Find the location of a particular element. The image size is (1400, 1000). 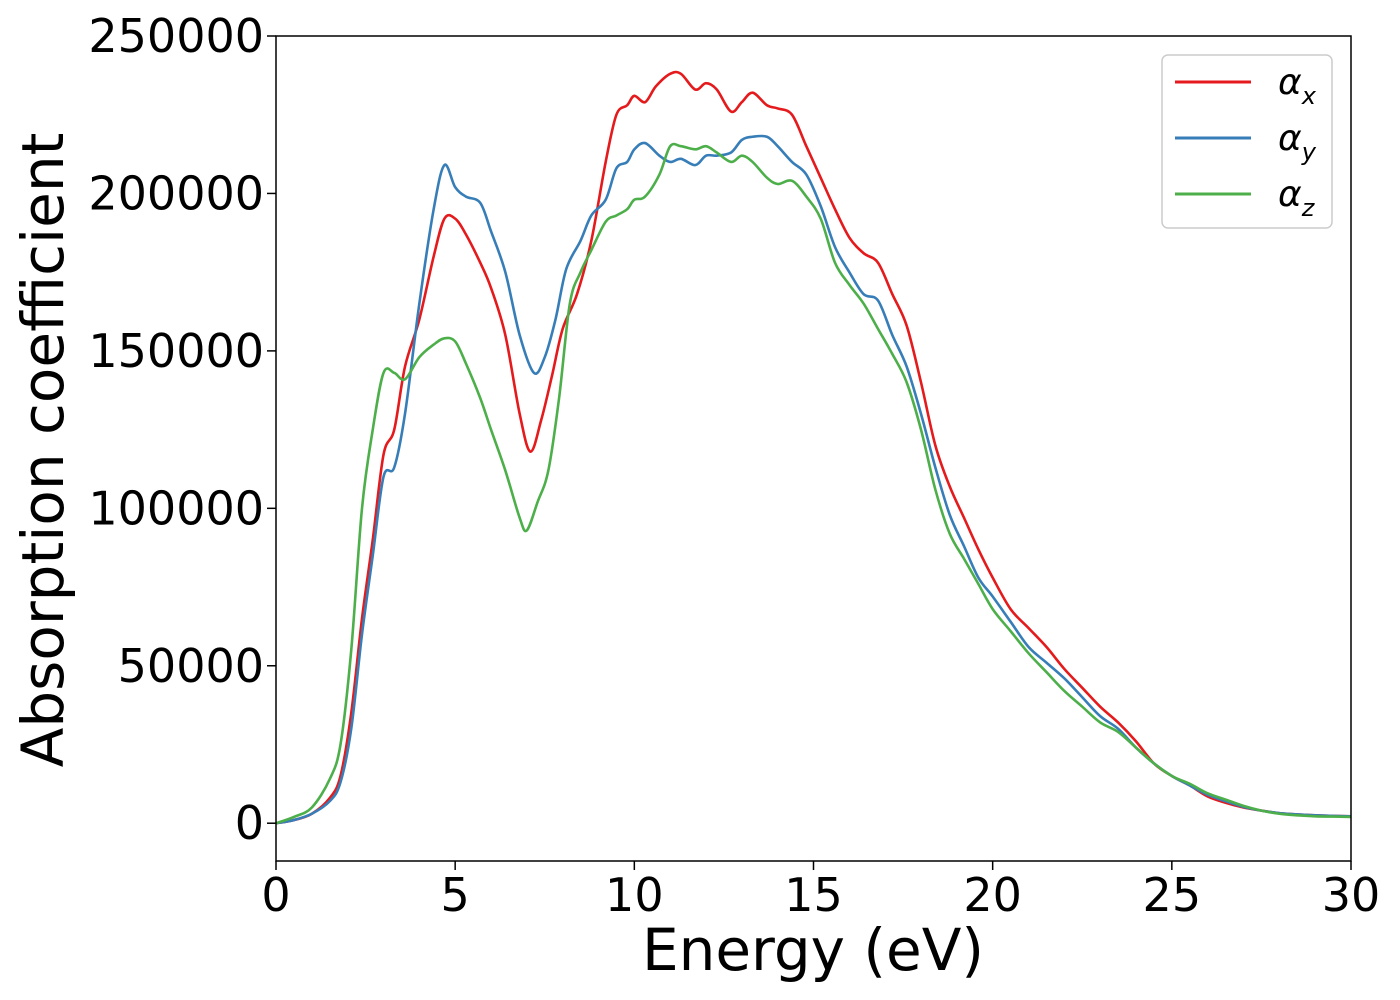

y-tick-label: 50000 is located at coordinates (191, 666).